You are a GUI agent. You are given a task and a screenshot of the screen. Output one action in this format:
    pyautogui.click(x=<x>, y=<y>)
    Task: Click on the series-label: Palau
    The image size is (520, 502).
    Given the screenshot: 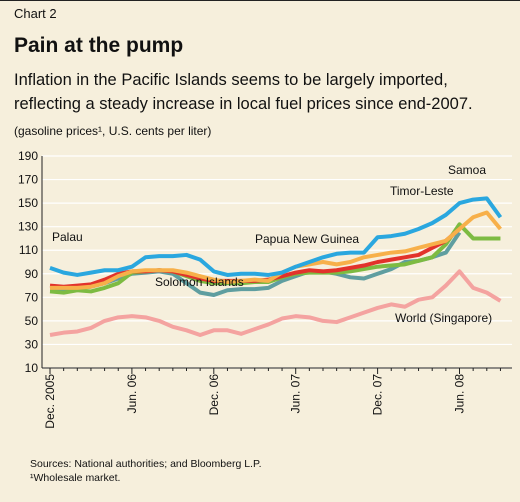 What is the action you would take?
    pyautogui.click(x=67, y=237)
    